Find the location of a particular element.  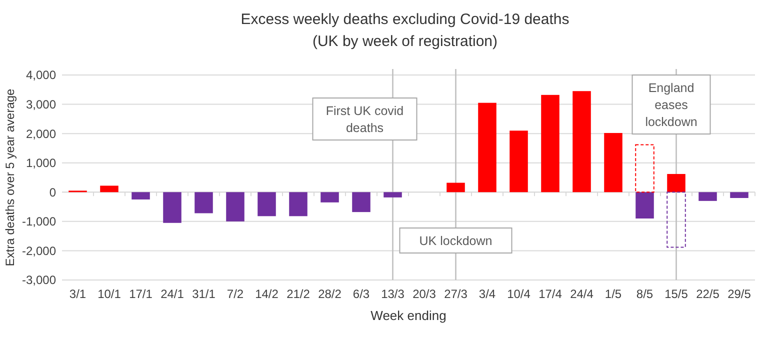

x-tick-label: 29/5 is located at coordinates (740, 294).